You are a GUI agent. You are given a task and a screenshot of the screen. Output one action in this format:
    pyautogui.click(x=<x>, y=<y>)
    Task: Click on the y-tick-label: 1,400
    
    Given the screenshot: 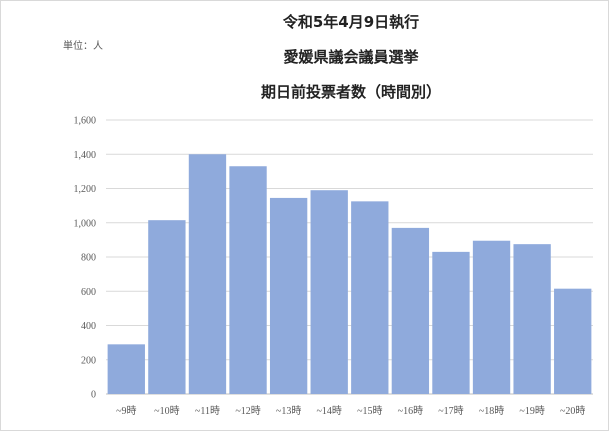 What is the action you would take?
    pyautogui.click(x=85, y=155)
    